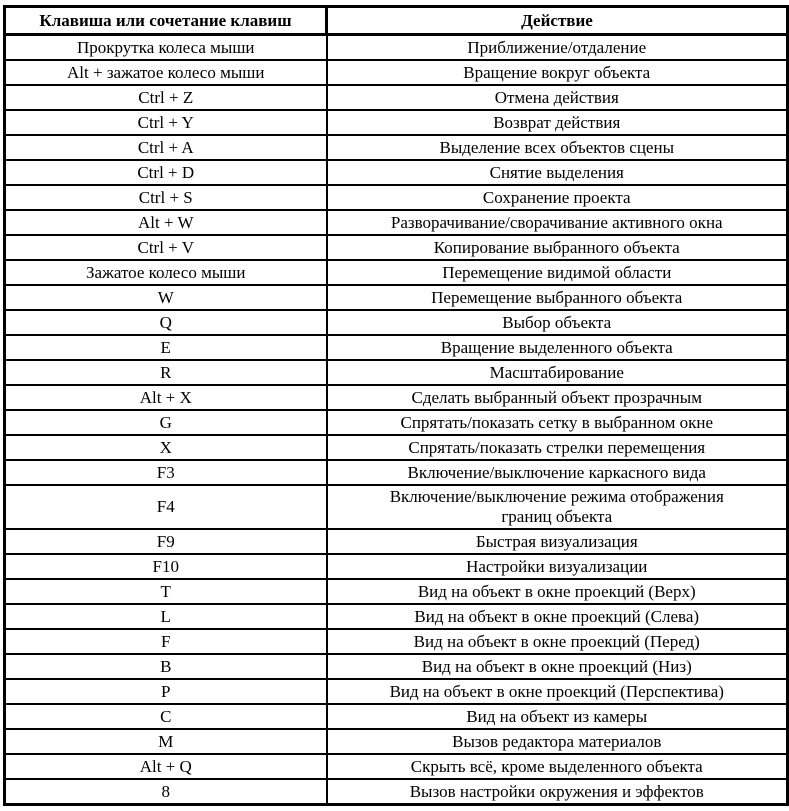 Image resolution: width=789 pixels, height=811 pixels. I want to click on table-row: Ctrl + V Копирование выбранного объекта, so click(396, 247).